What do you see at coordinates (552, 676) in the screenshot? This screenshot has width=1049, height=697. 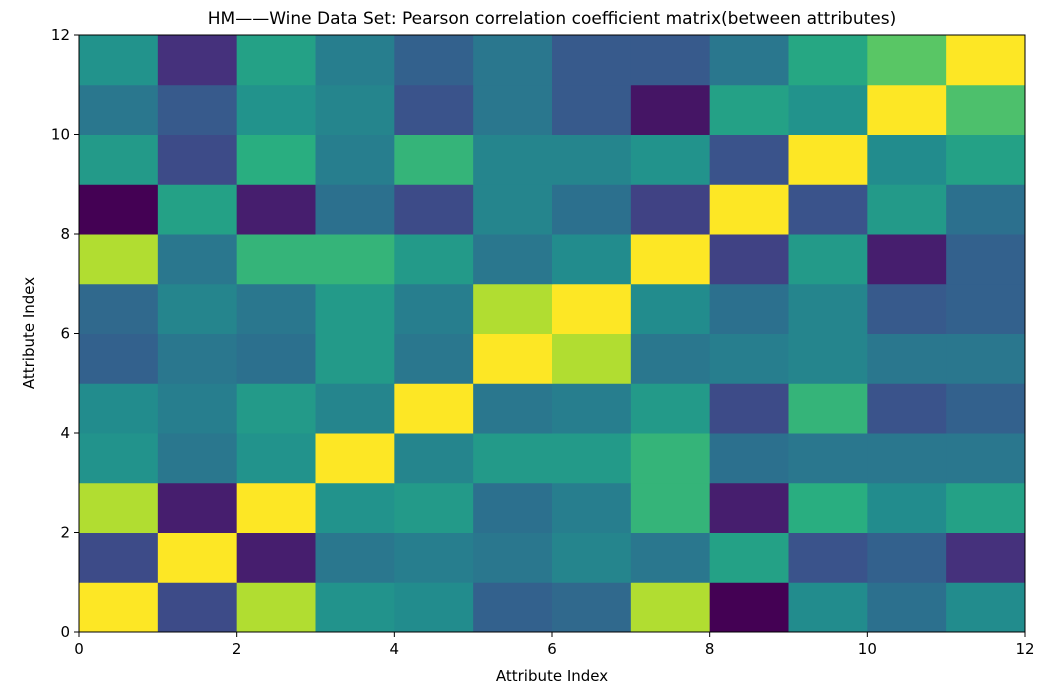 I see `x-axis-label: Attribute Index` at bounding box center [552, 676].